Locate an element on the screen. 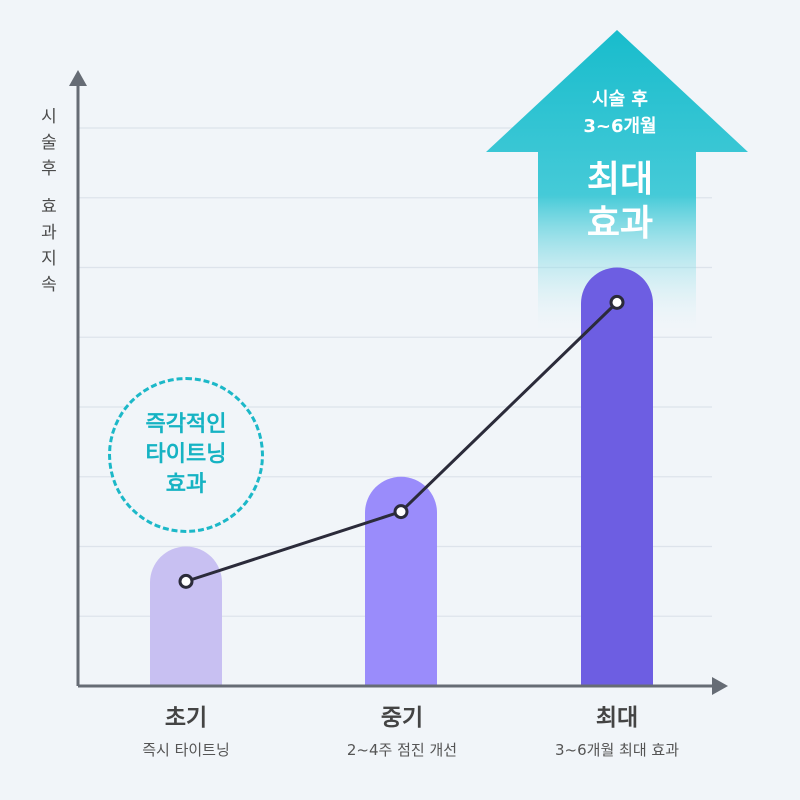  ylabel-char: 후 is located at coordinates (49, 169).